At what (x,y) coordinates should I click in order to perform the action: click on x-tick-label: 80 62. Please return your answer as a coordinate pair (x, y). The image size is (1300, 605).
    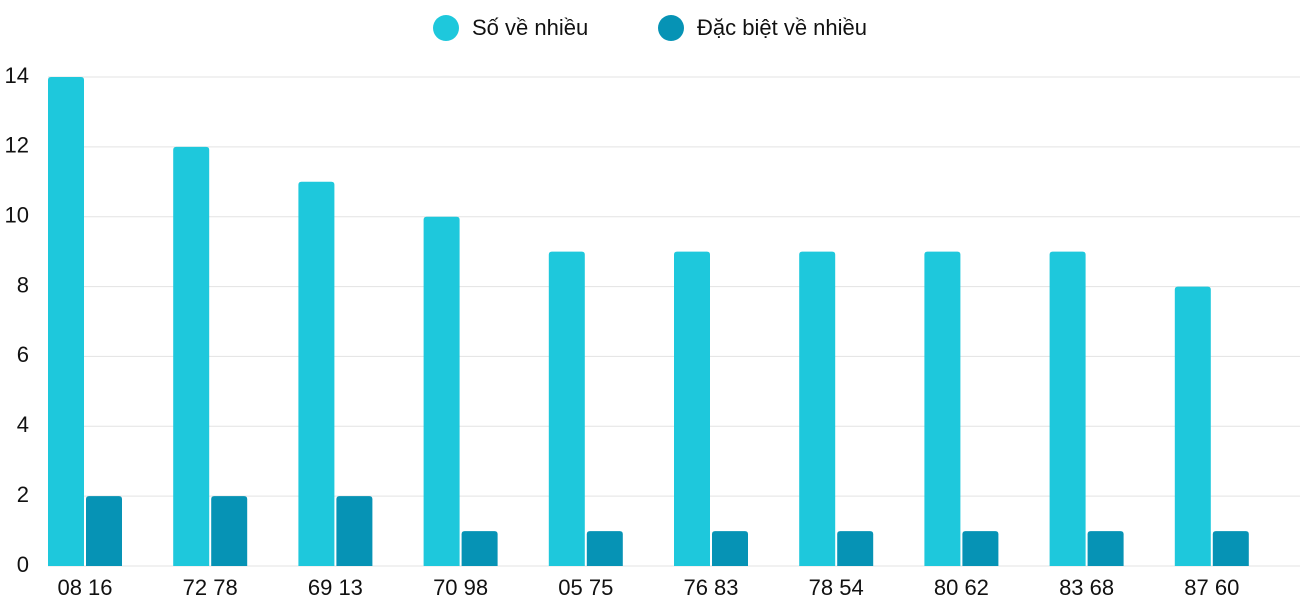
    Looking at the image, I should click on (961, 587).